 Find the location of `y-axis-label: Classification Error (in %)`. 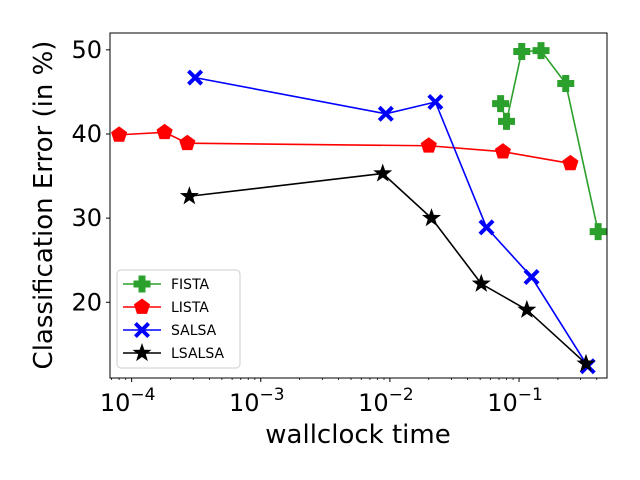

y-axis-label: Classification Error (in %) is located at coordinates (44, 205).